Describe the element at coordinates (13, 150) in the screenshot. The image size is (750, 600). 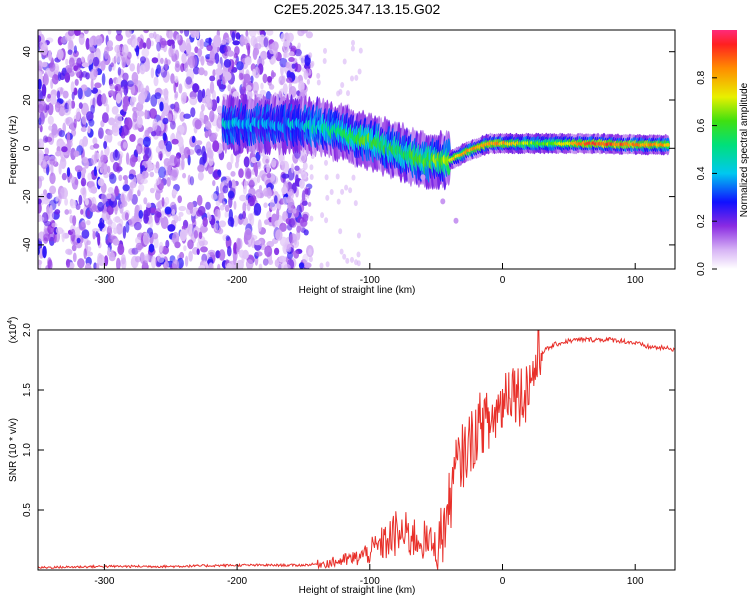
I see `spectrogram-ylabel: Frequency (Hz)` at that location.